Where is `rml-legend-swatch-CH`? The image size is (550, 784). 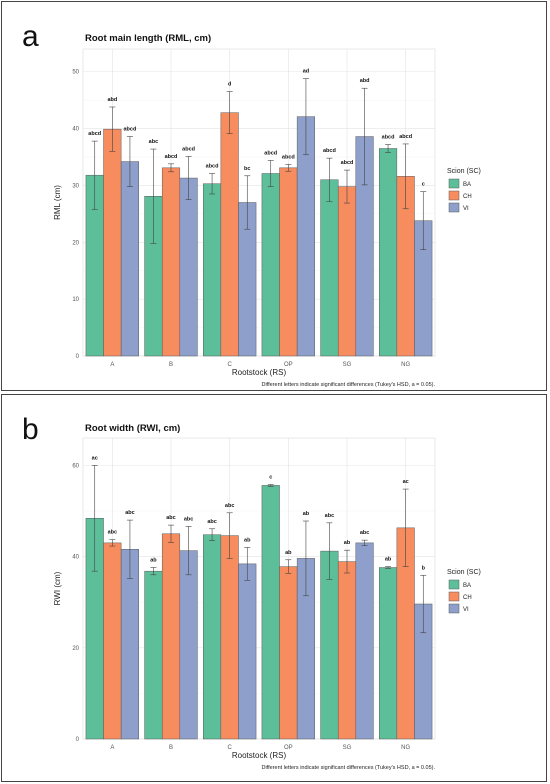
rml-legend-swatch-CH is located at coordinates (454, 195).